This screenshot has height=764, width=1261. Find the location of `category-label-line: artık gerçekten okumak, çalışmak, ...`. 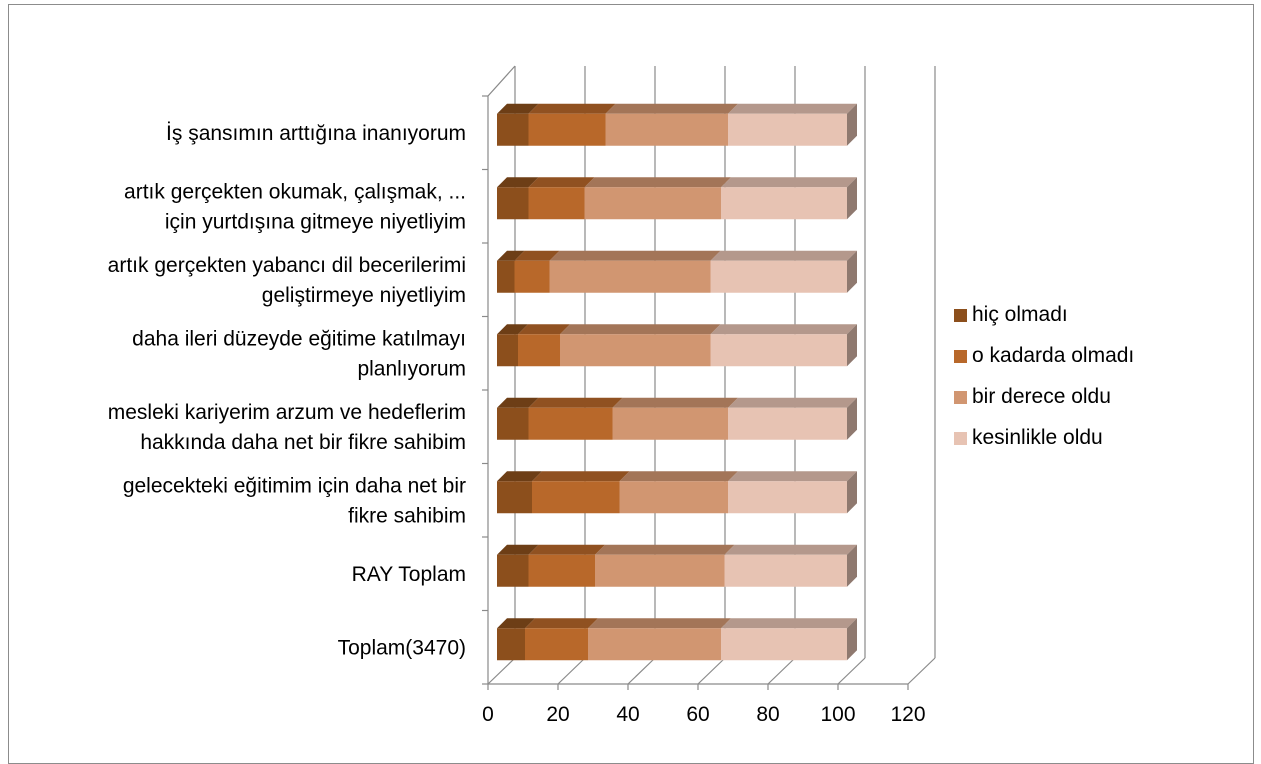

category-label-line: artık gerçekten okumak, çalışmak, ... is located at coordinates (295, 191).